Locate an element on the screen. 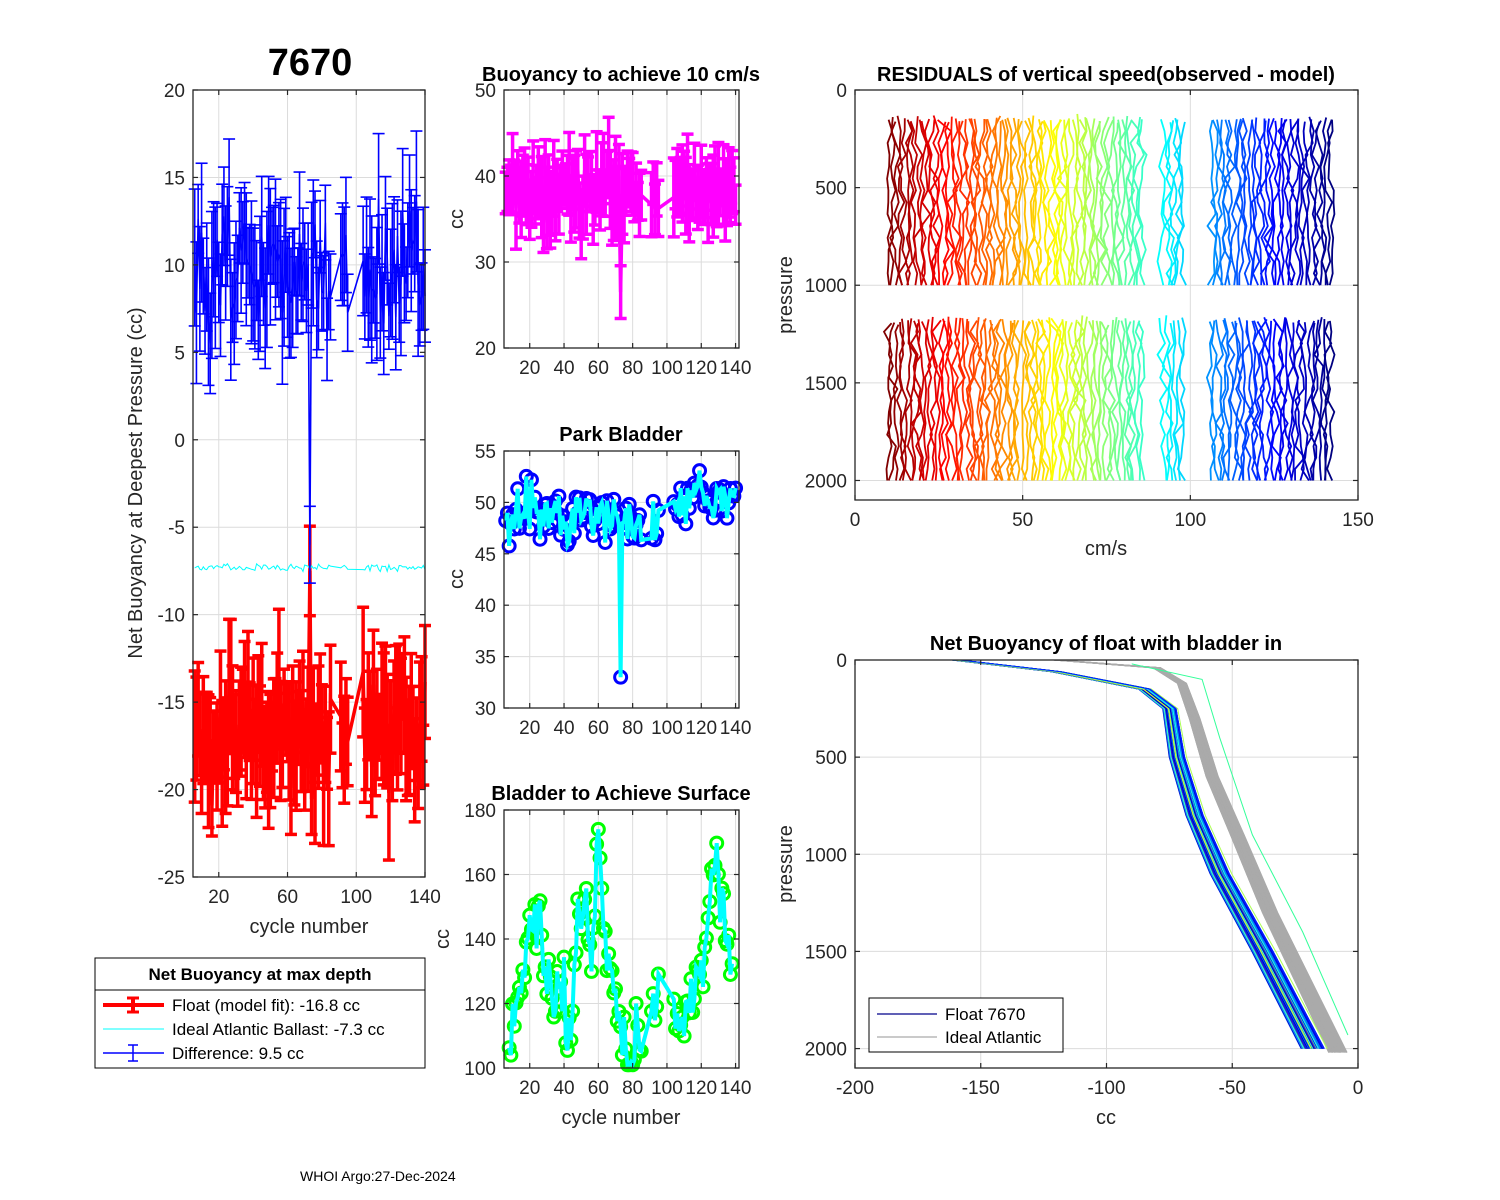 This screenshot has width=1500, height=1200. legend-label-difference: Difference: 9.5 cc is located at coordinates (238, 1053).